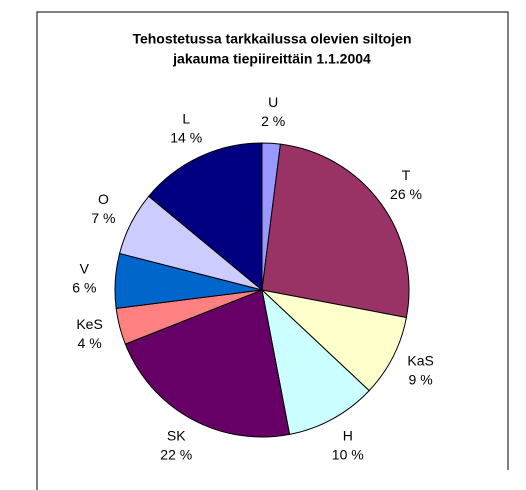  What do you see at coordinates (90, 343) in the screenshot?
I see `slice-value-label: 4 %` at bounding box center [90, 343].